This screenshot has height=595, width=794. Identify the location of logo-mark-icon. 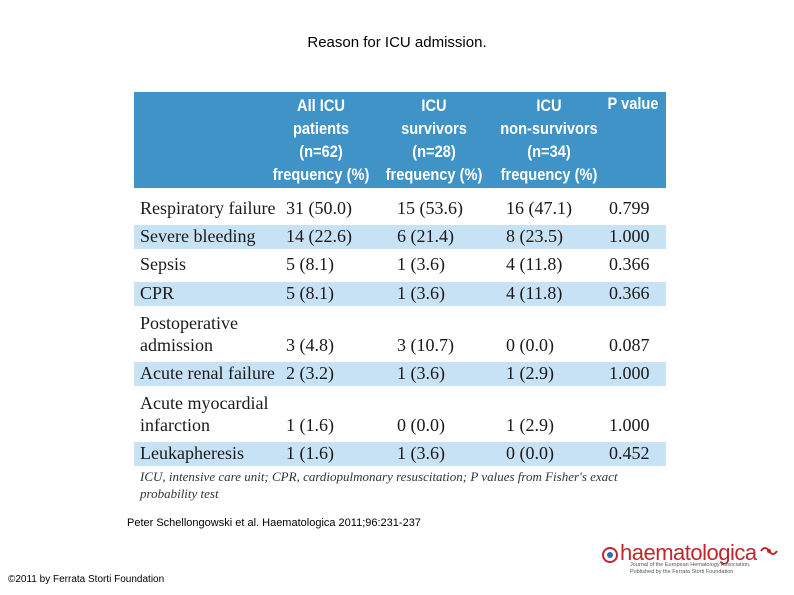
(610, 555).